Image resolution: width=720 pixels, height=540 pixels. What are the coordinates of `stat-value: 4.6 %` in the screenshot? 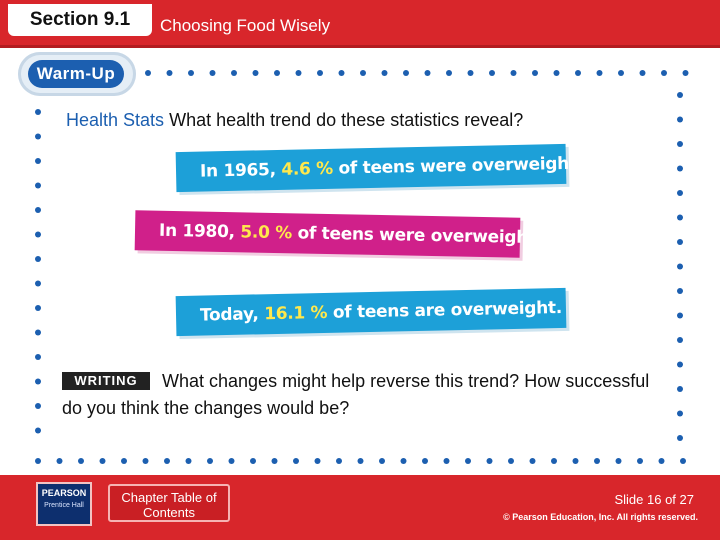 It's located at (307, 169).